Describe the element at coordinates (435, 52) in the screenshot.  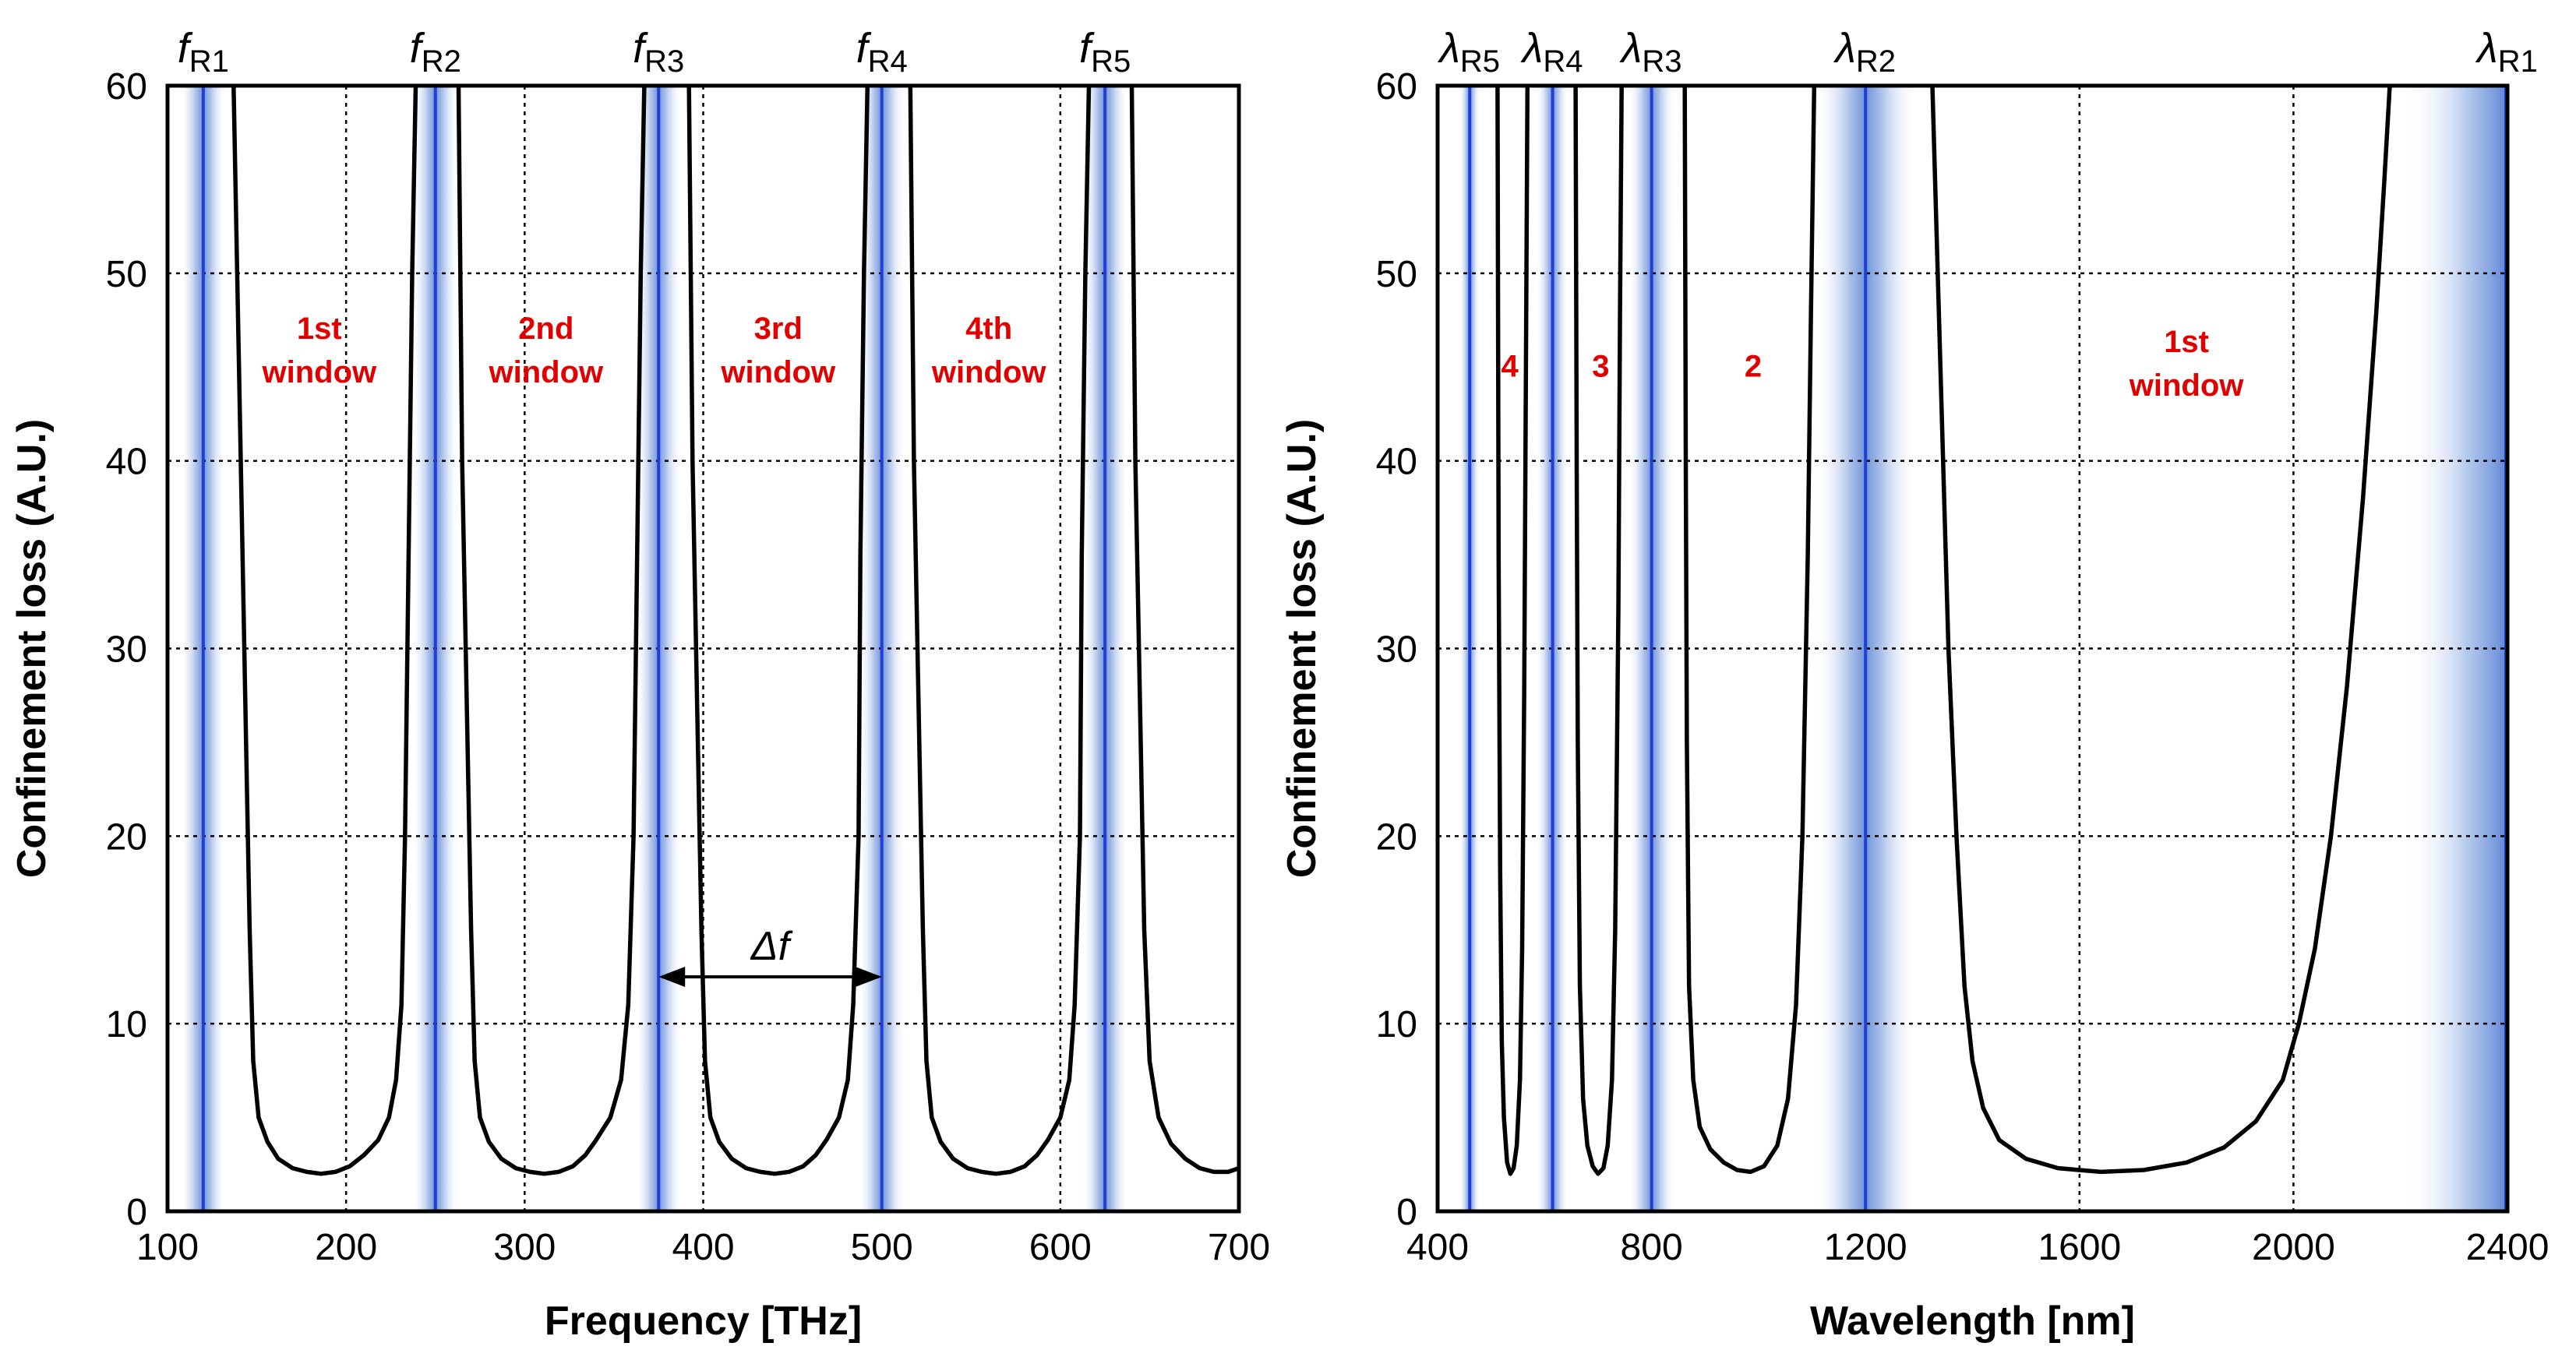
I see `resonance-label-r2: fR2` at that location.